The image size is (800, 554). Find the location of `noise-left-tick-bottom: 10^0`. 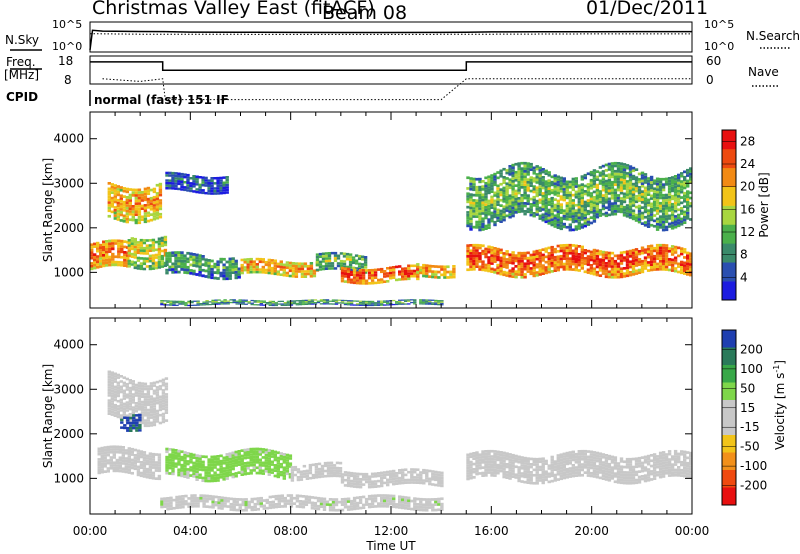

noise-left-tick-bottom: 10^0 is located at coordinates (67, 46).